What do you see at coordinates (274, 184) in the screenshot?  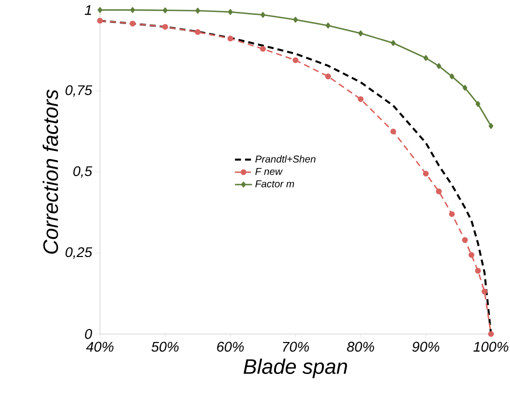 I see `legend-label: Factor m` at bounding box center [274, 184].